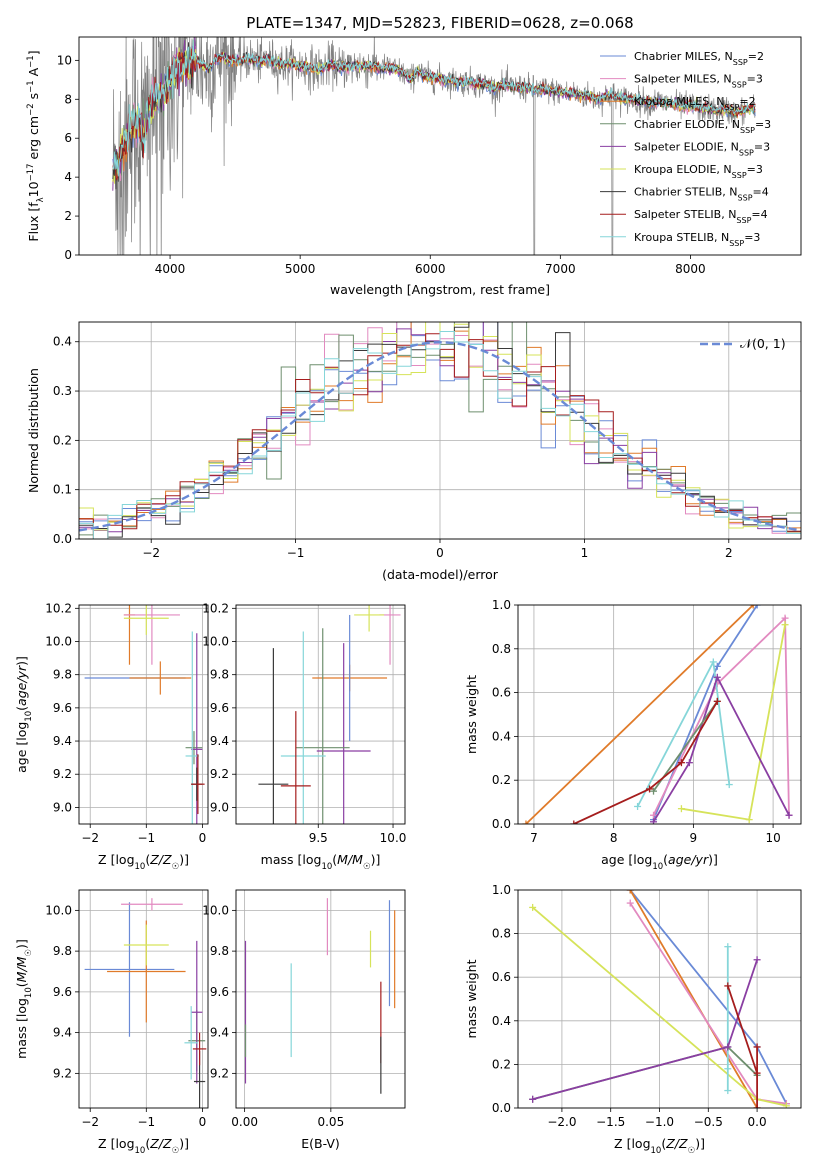 The height and width of the screenshot is (1170, 819). I want to click on y-axis-label: Flux [fλ10−17 erg cm−2 s−1 A−1], so click(36, 145).